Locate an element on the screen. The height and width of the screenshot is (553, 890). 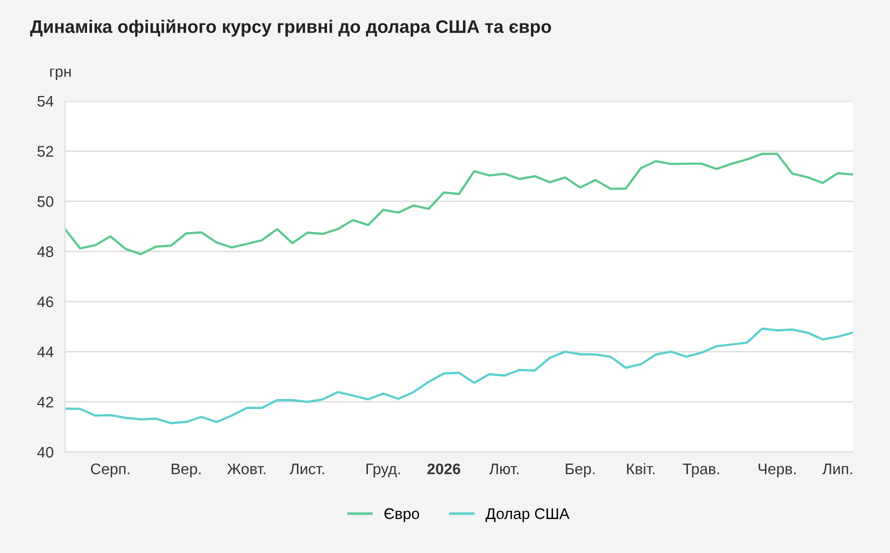
x-tick-label: Вер. is located at coordinates (186, 471).